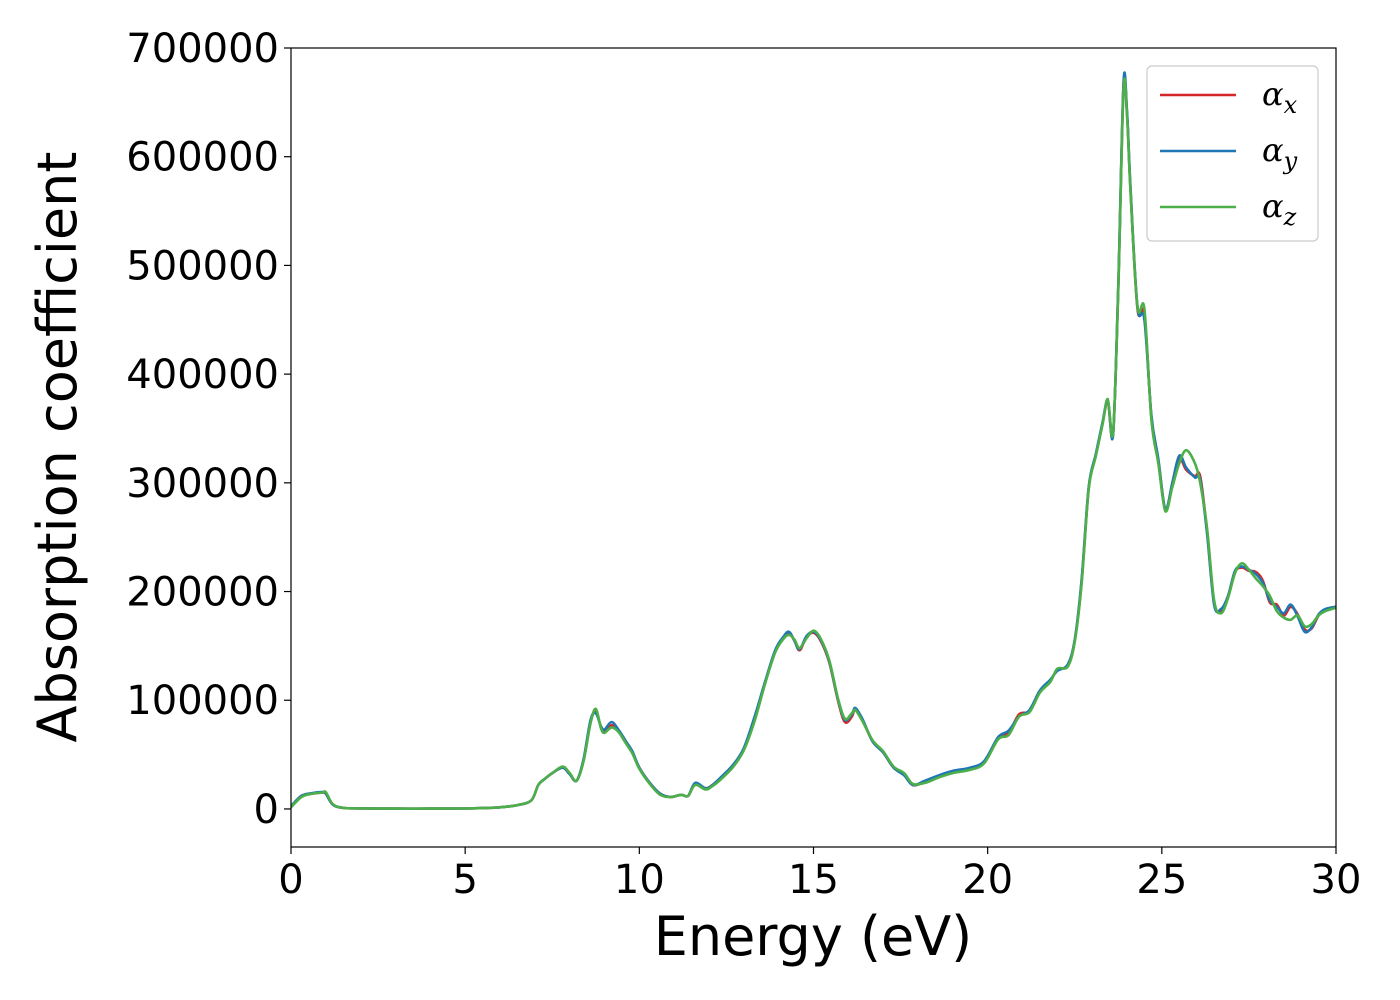 This screenshot has height=1000, width=1400. What do you see at coordinates (1280, 97) in the screenshot?
I see `legend-label-alpha-x: αx` at bounding box center [1280, 97].